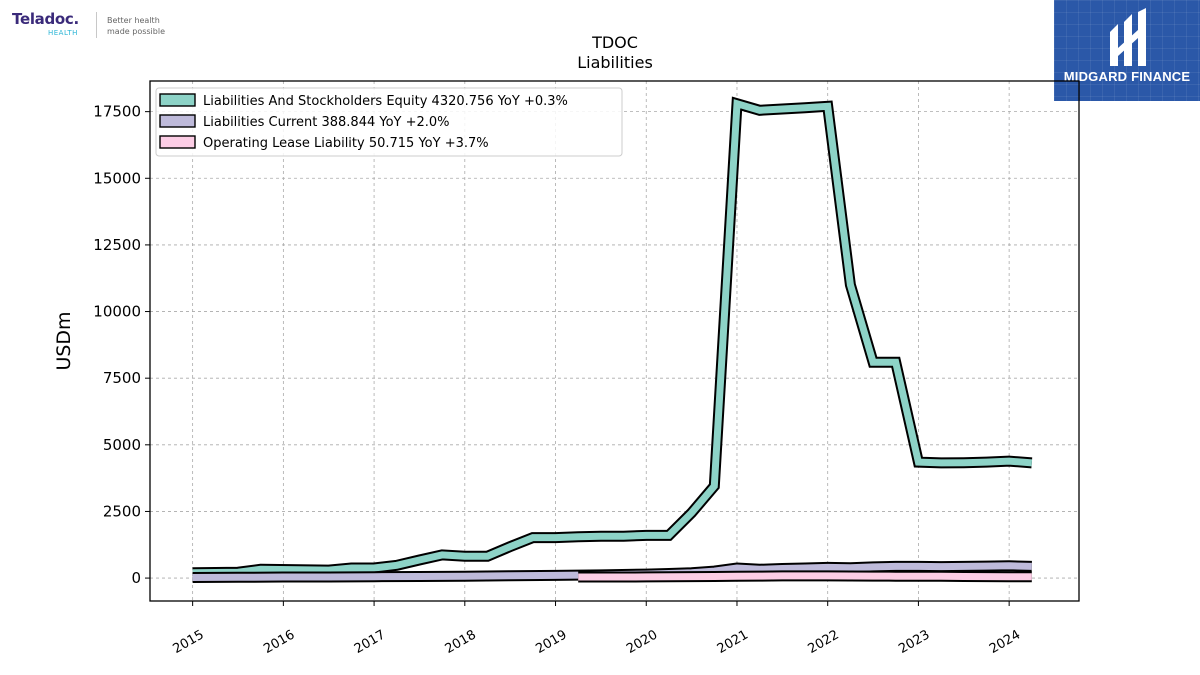 The width and height of the screenshot is (1200, 675). What do you see at coordinates (136, 31) in the screenshot?
I see `logo-tagline-line-2: made possible` at bounding box center [136, 31].